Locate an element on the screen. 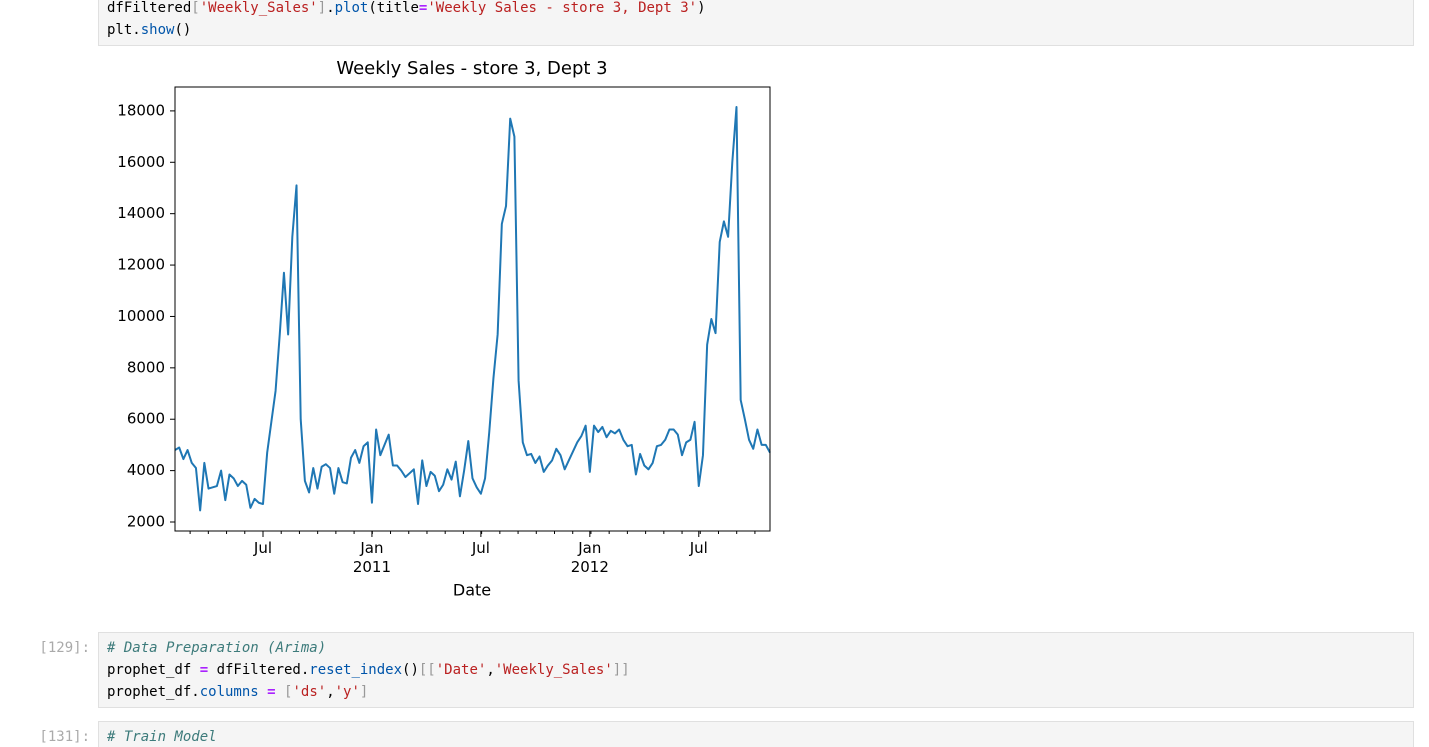  y-tick-label: 14000 is located at coordinates (141, 213).